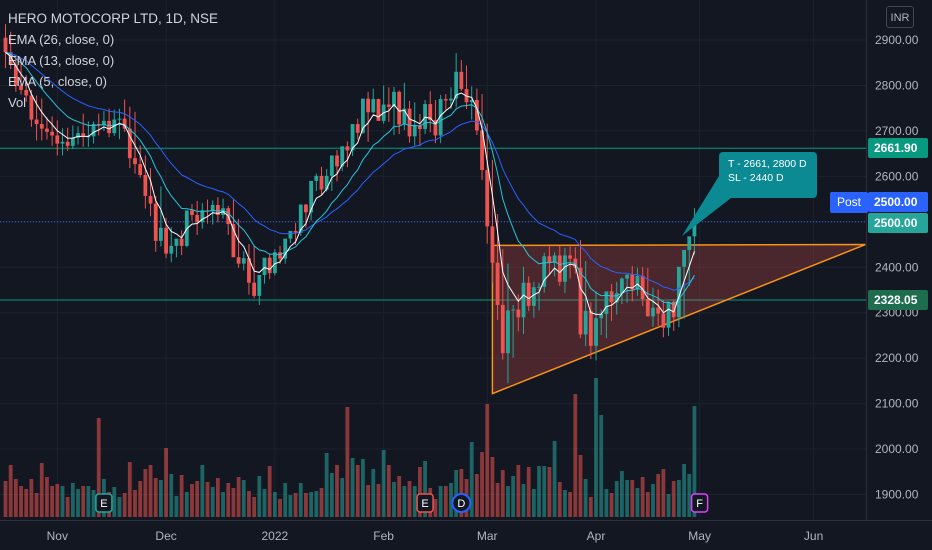 The image size is (932, 550). What do you see at coordinates (768, 175) in the screenshot?
I see `trade-note: T - 2661, 2800 D SL - 2440 D` at bounding box center [768, 175].